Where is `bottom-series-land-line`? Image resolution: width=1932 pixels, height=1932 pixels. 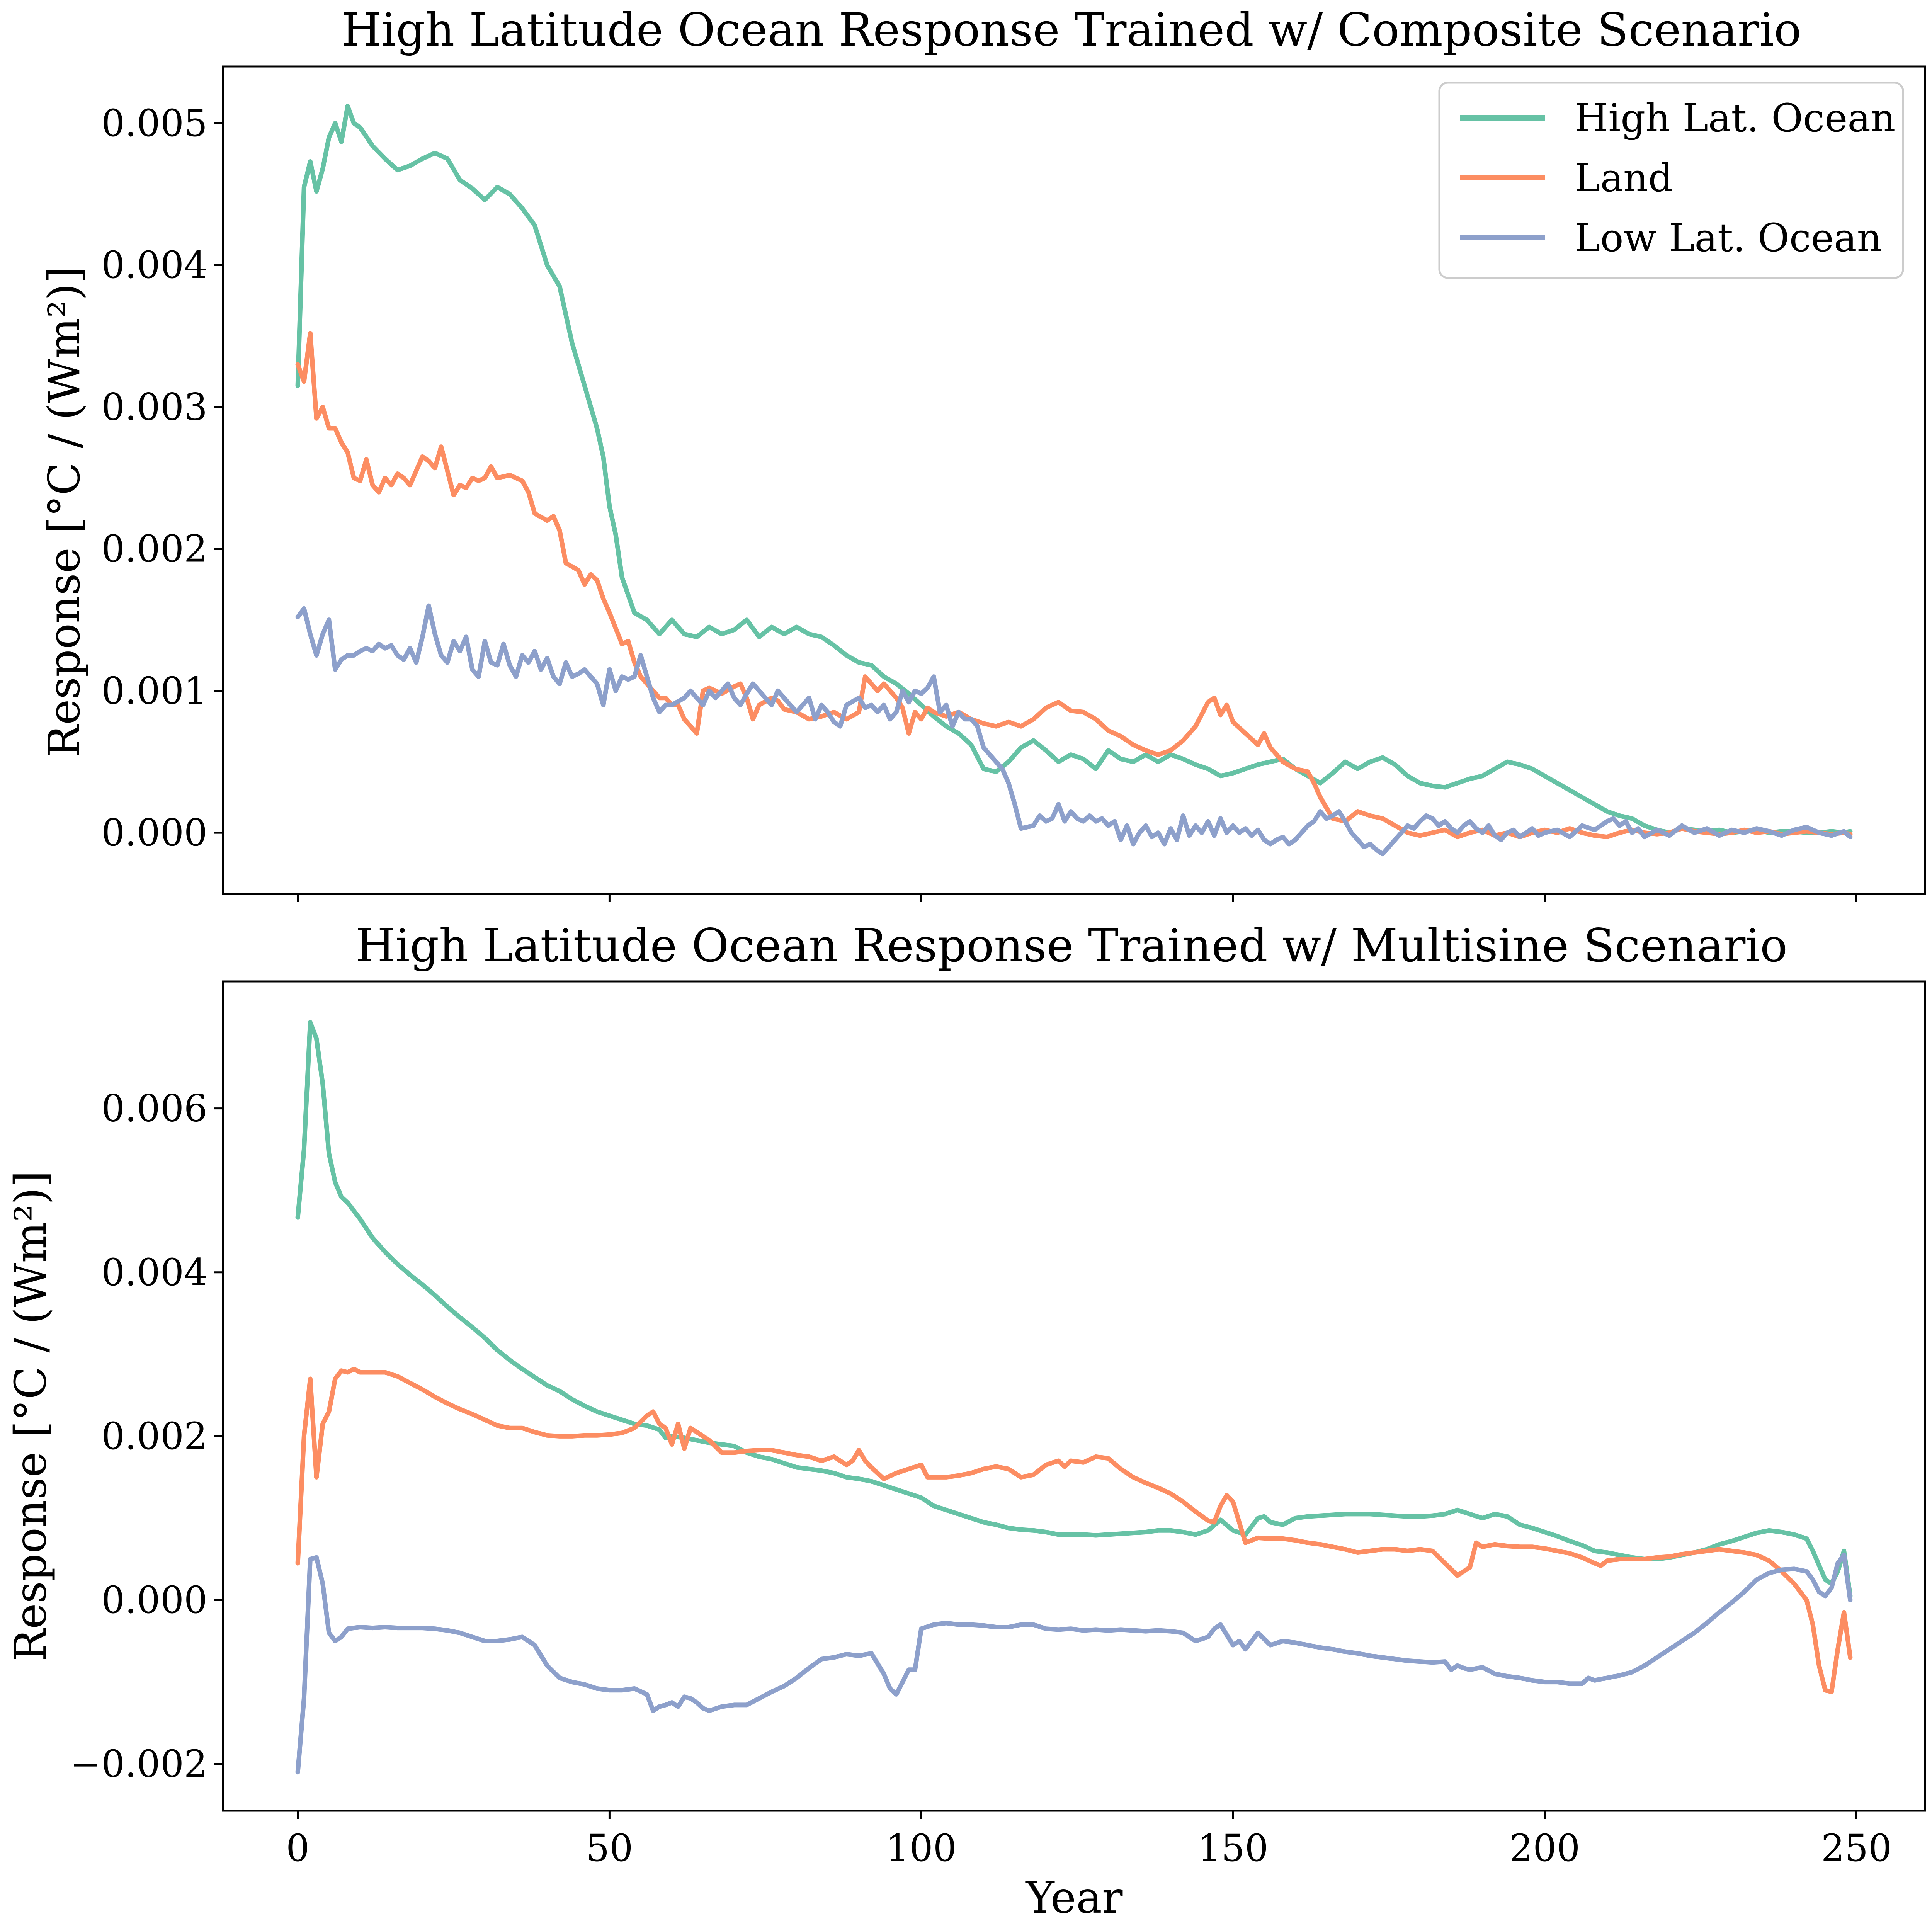 bottom-series-land-line is located at coordinates (1074, 1531).